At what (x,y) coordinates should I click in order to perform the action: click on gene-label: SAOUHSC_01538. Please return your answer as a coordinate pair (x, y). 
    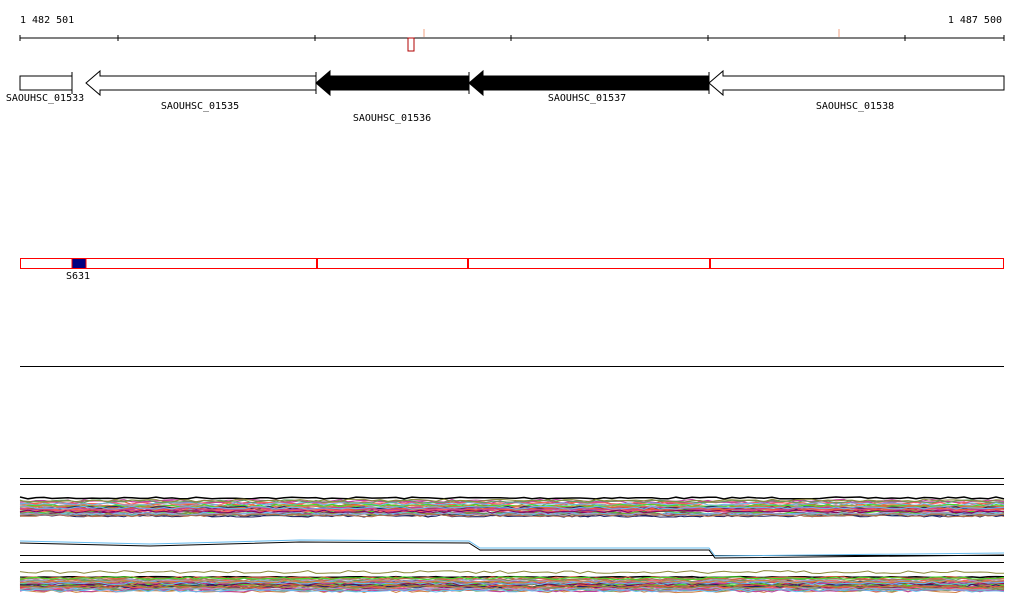
    Looking at the image, I should click on (855, 106).